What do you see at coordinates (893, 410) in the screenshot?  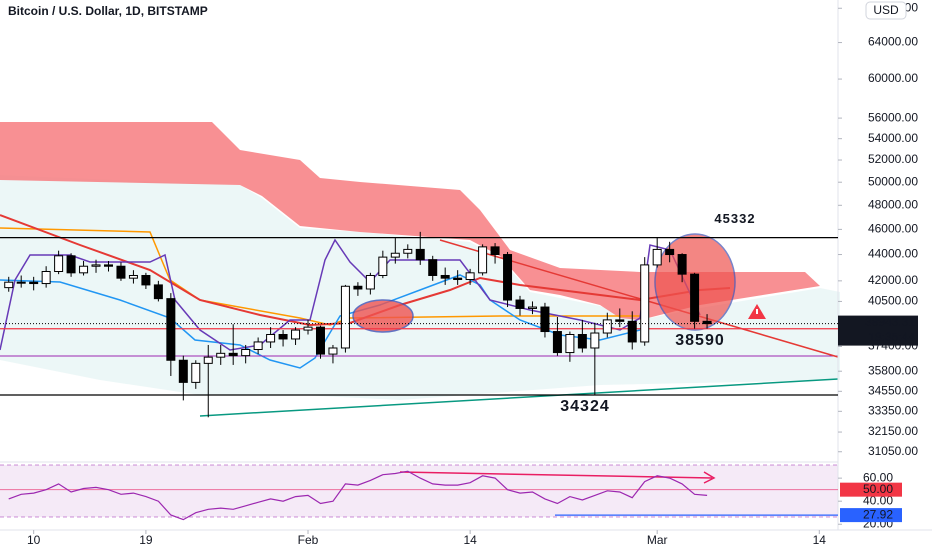 I see `y-tick-label: 33350.00` at bounding box center [893, 410].